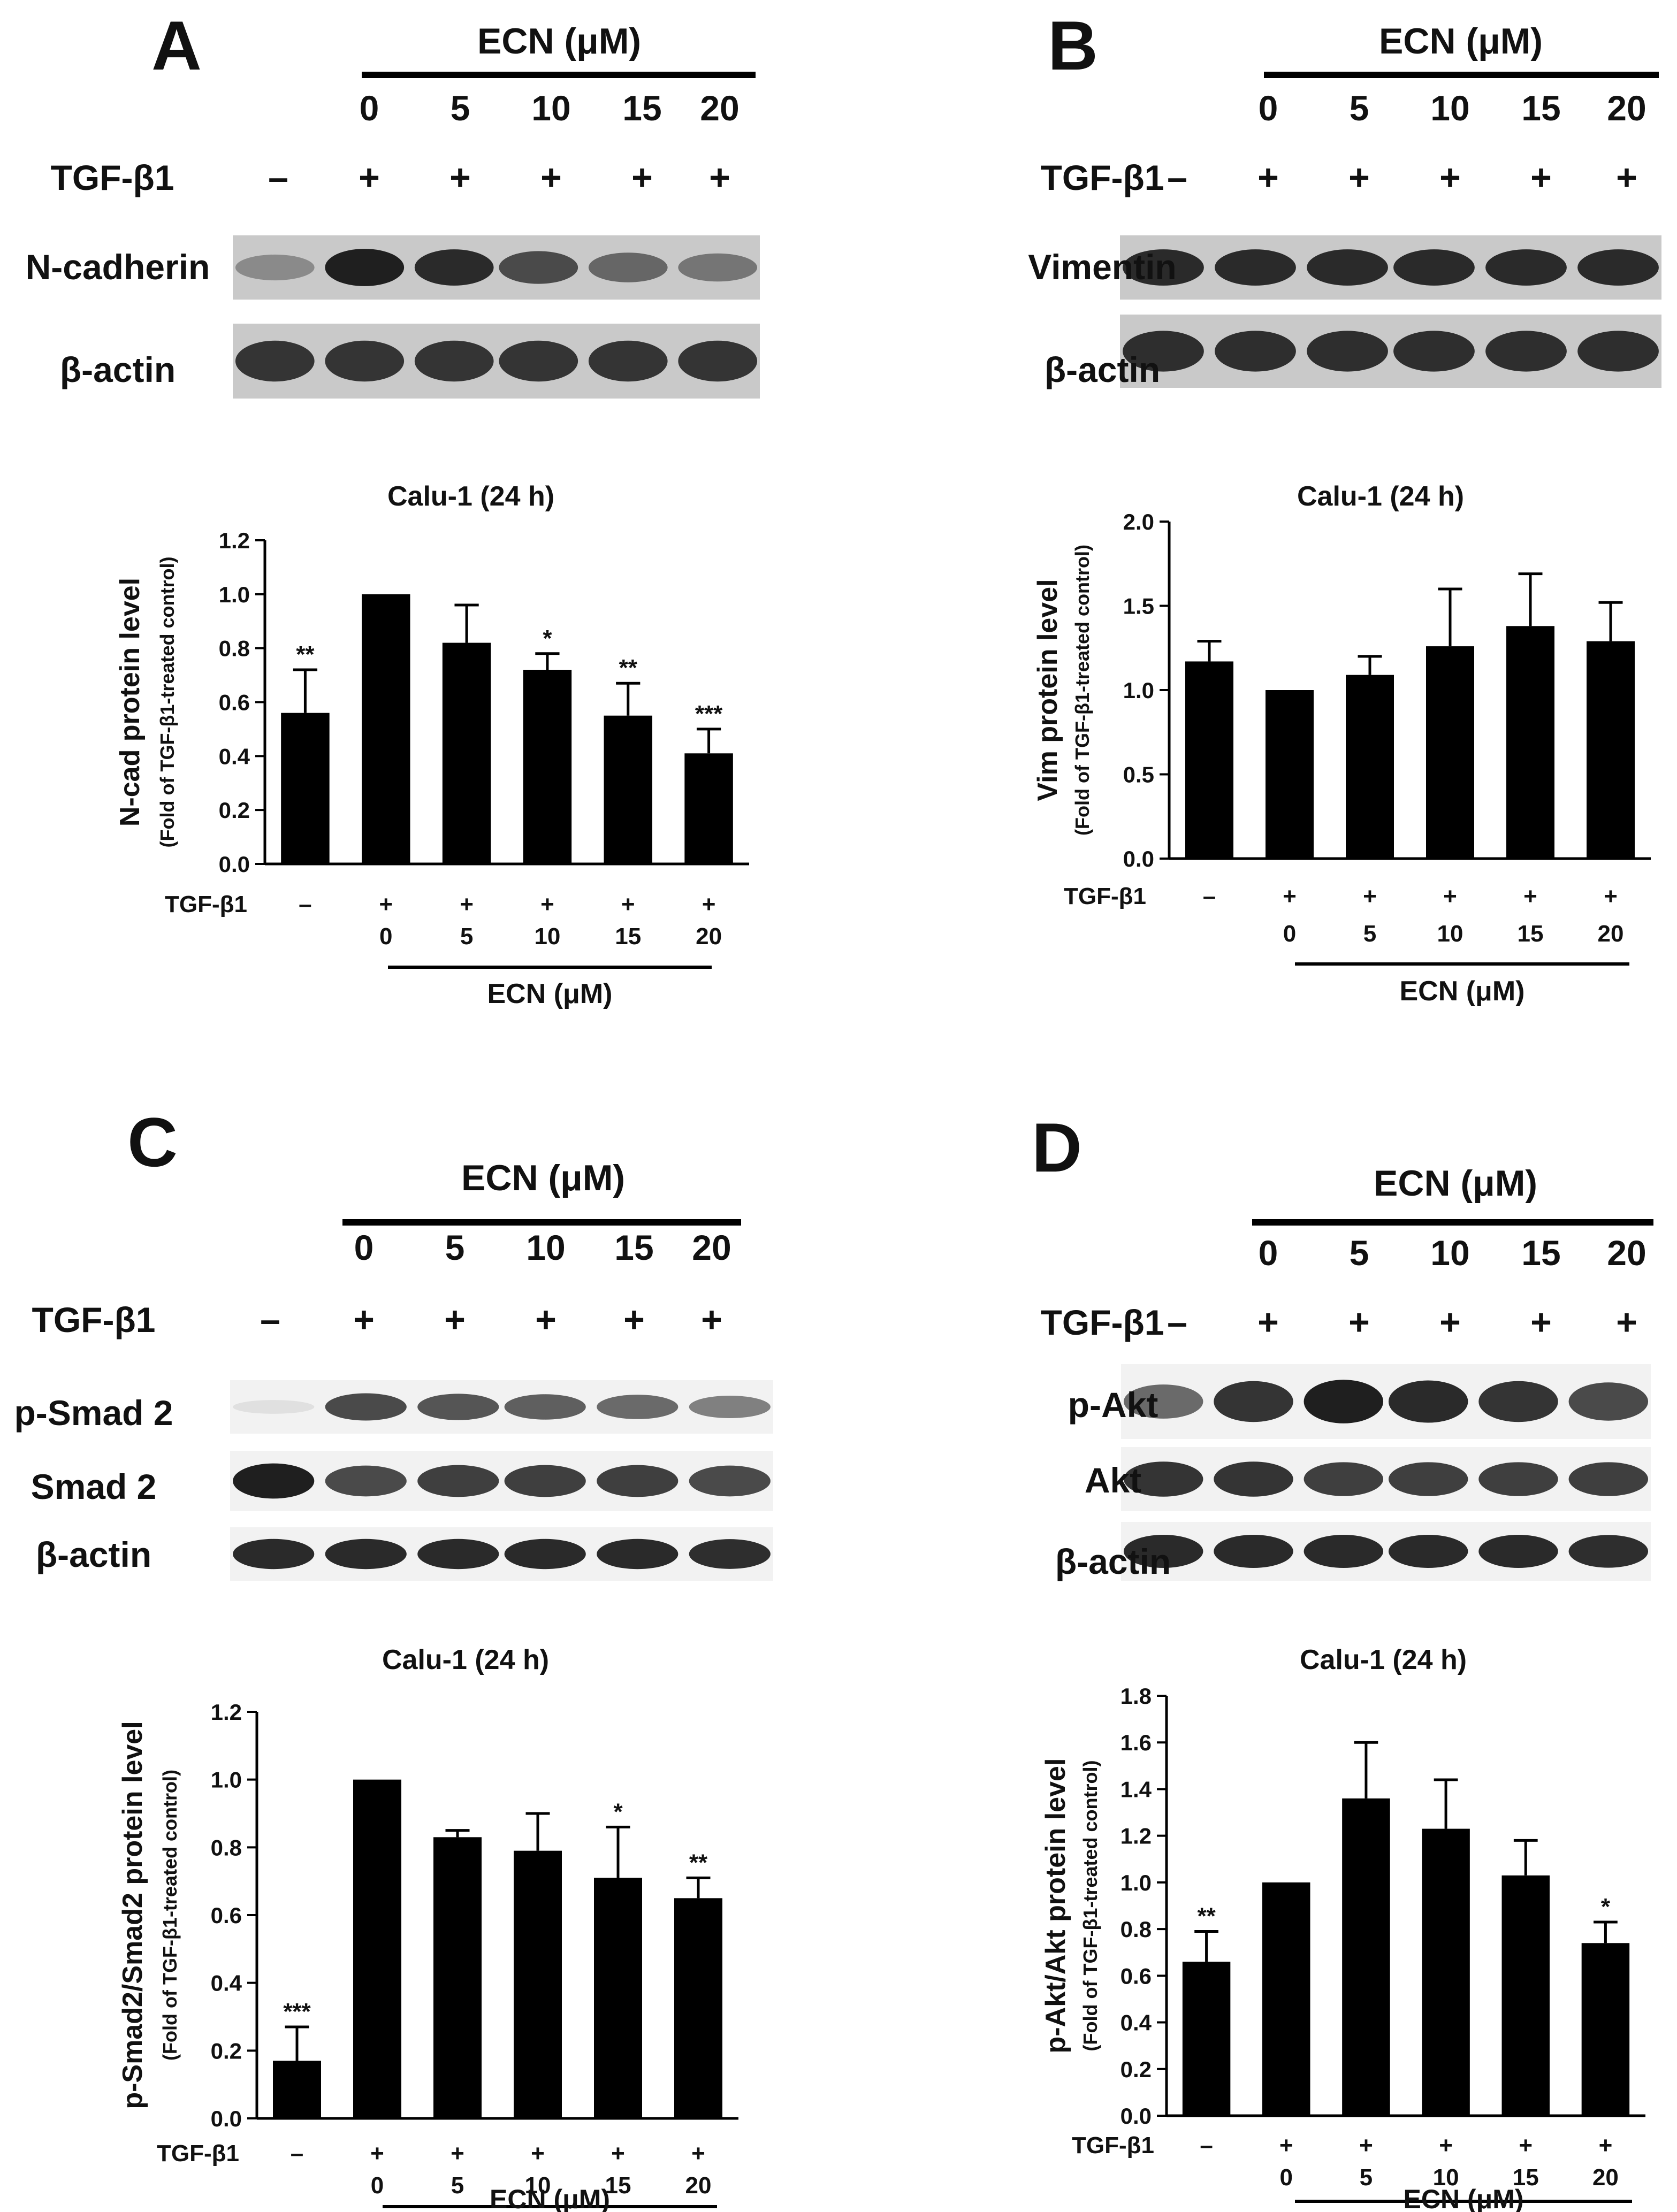 Image resolution: width=1677 pixels, height=2212 pixels. Describe the element at coordinates (1138, 606) in the screenshot. I see `y-tick-label: 1.5` at that location.